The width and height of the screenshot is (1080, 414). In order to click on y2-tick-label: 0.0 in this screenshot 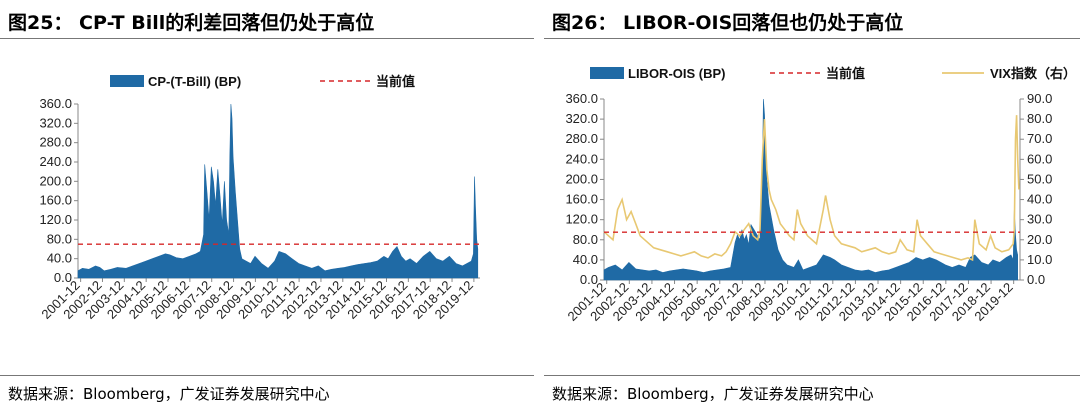, I will do `click(1036, 279)`.